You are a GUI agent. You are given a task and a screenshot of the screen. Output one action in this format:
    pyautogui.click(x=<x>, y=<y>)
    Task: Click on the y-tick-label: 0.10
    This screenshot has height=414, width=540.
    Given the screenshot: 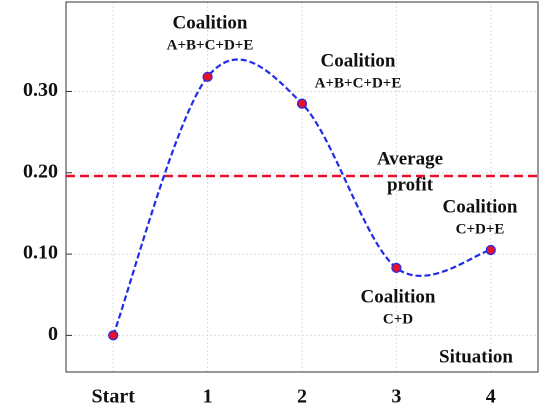 What is the action you would take?
    pyautogui.click(x=40, y=253)
    